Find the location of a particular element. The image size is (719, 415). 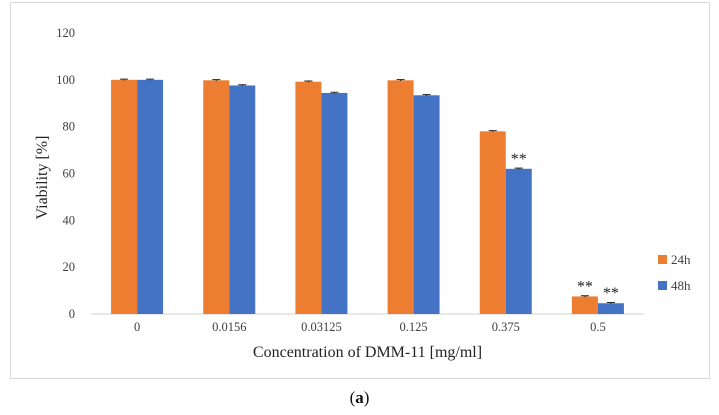

y-tick-label: 100 is located at coordinates (65, 80).